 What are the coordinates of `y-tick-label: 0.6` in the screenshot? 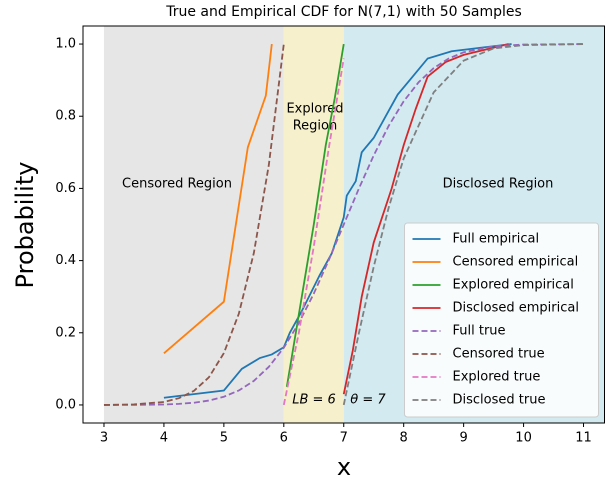 It's located at (65, 188).